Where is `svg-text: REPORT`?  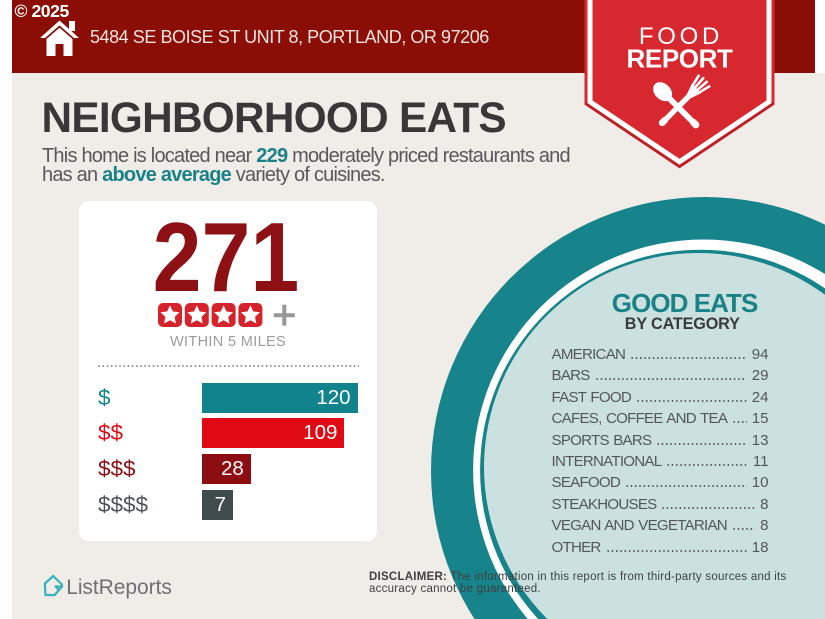 svg-text: REPORT is located at coordinates (680, 59).